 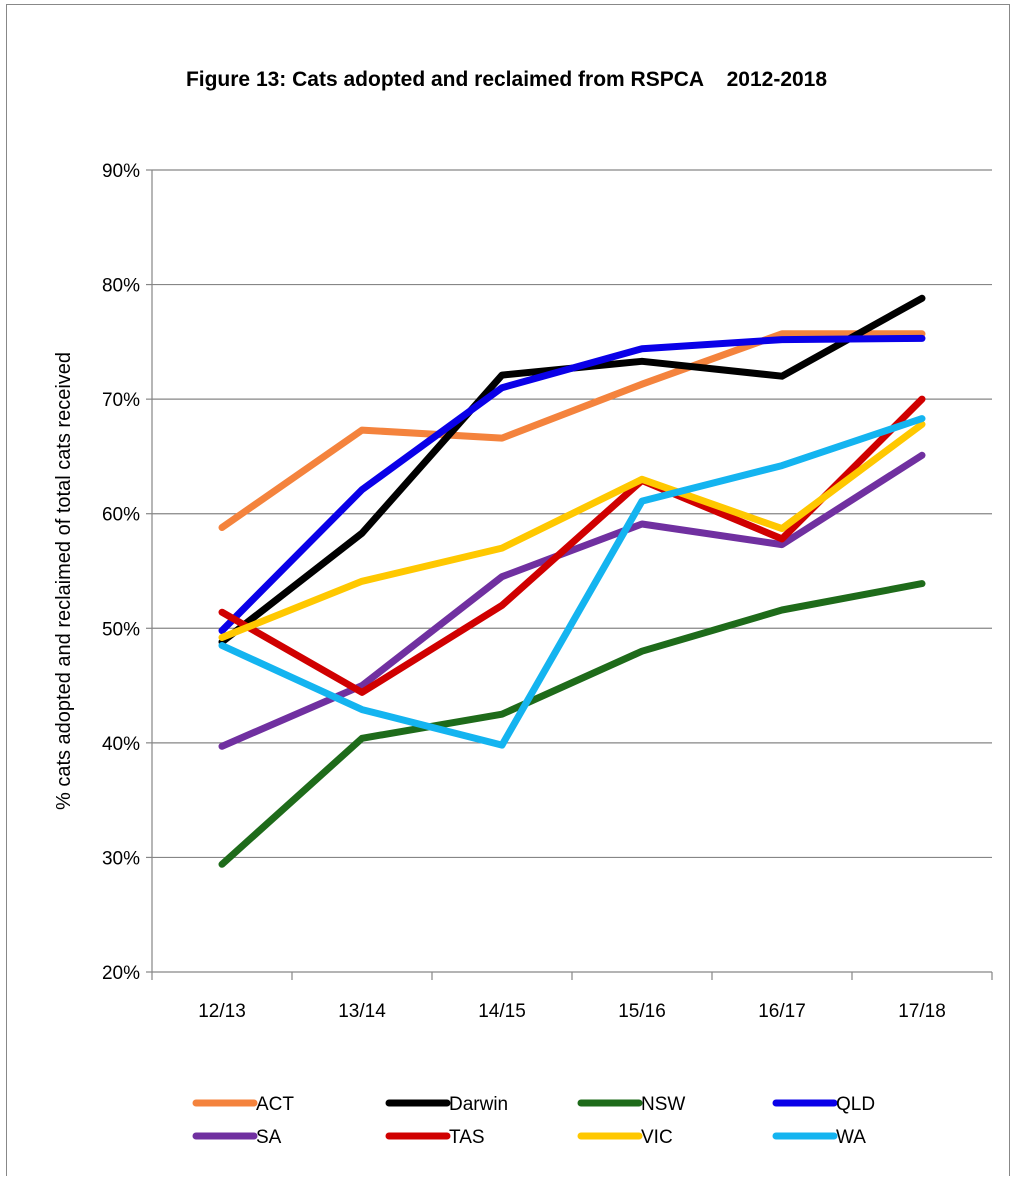 What do you see at coordinates (663, 1104) in the screenshot?
I see `legend-label-nsw: NSW` at bounding box center [663, 1104].